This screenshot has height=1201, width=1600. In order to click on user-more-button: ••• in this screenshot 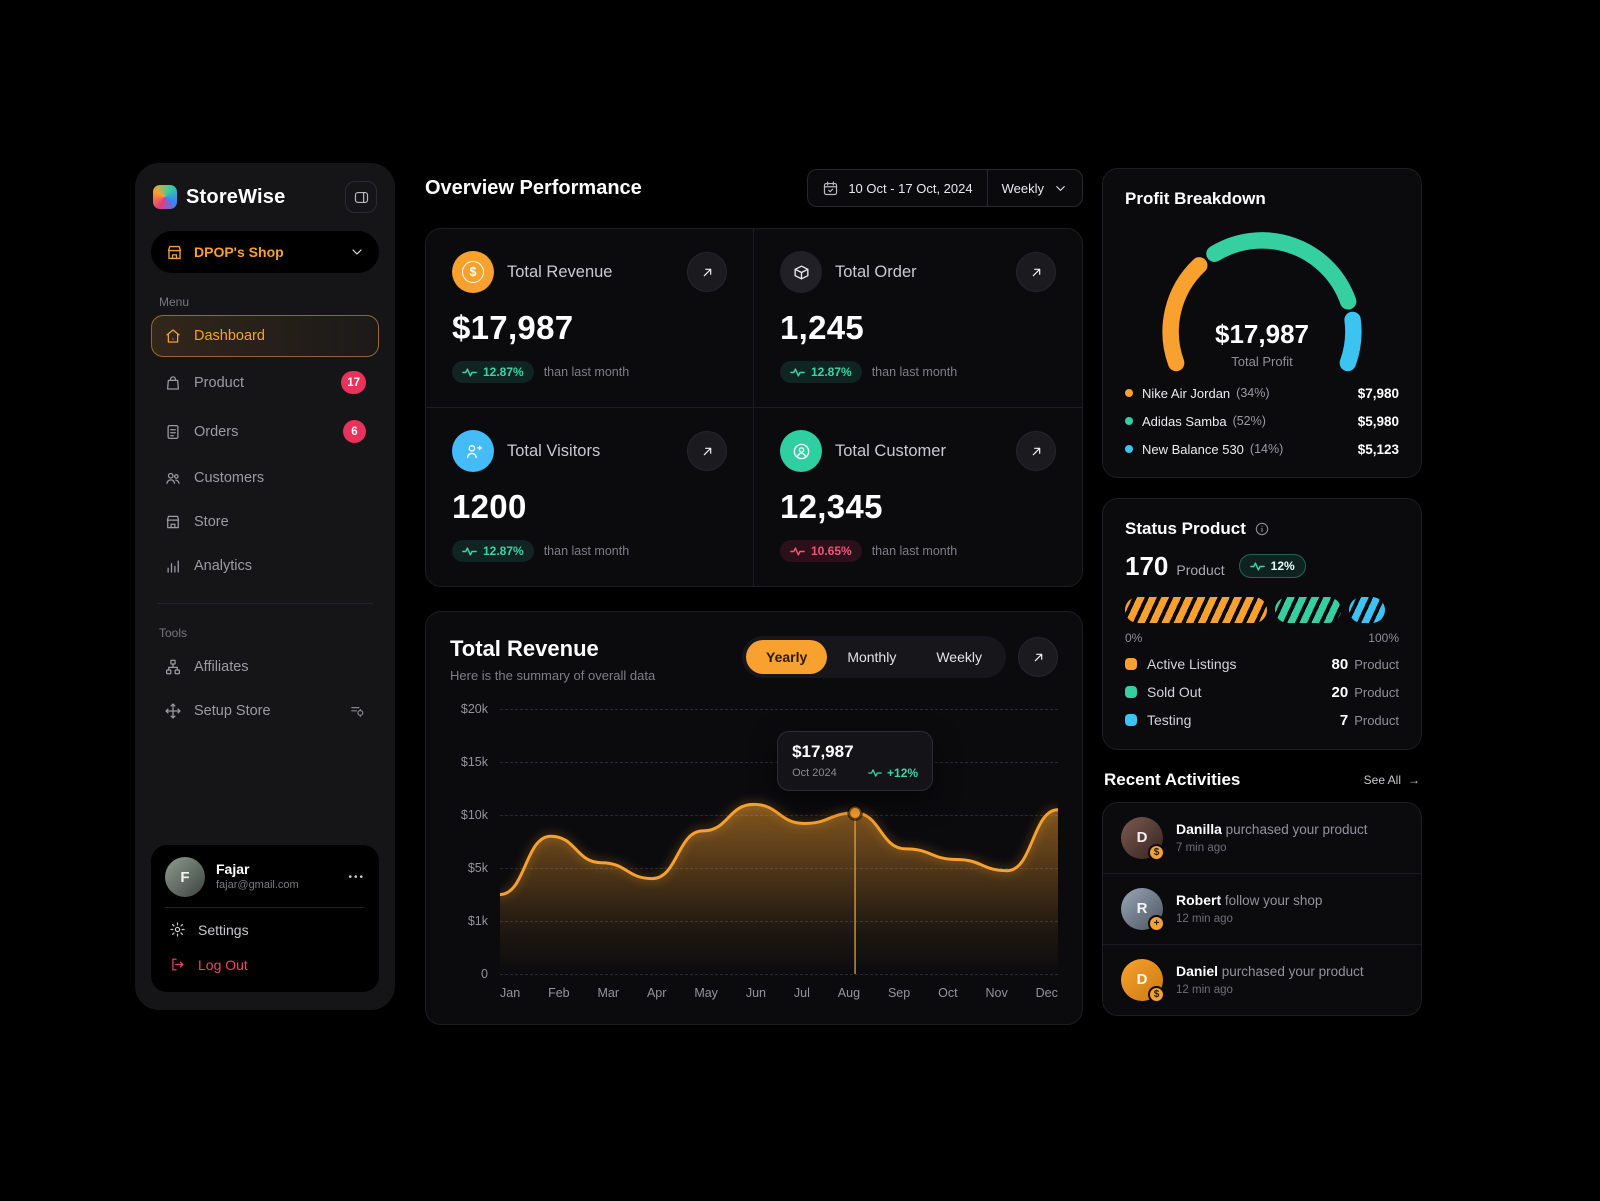, I will do `click(356, 877)`.